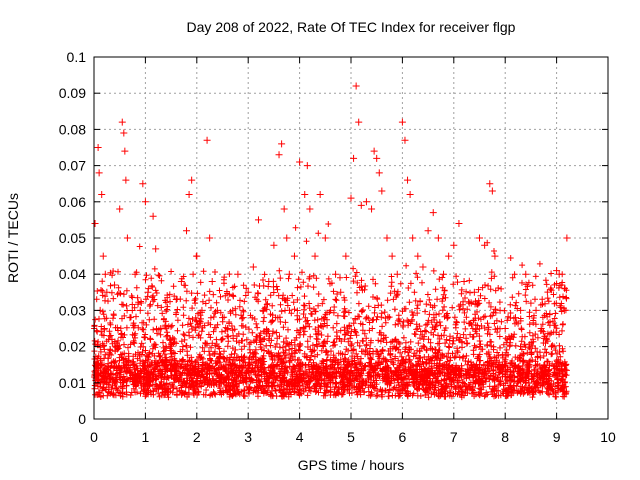 The width and height of the screenshot is (640, 480). Describe the element at coordinates (72, 202) in the screenshot. I see `y-tick-label: 0.06` at that location.